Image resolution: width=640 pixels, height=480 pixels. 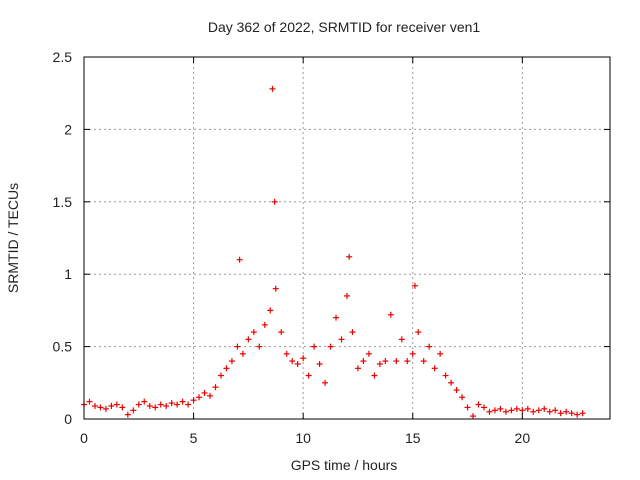 I want to click on y-tick-label: 0, so click(x=68, y=419).